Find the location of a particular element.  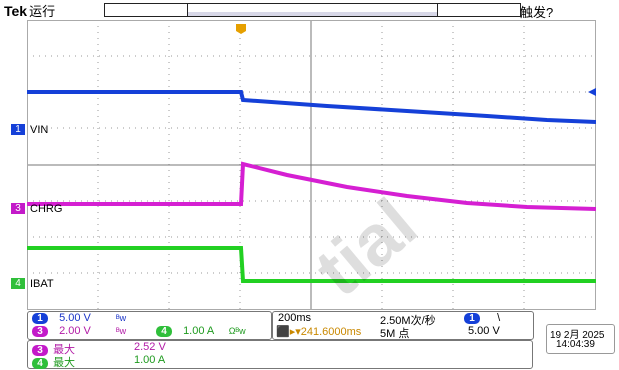

ch1-marker: 1 is located at coordinates (18, 129).